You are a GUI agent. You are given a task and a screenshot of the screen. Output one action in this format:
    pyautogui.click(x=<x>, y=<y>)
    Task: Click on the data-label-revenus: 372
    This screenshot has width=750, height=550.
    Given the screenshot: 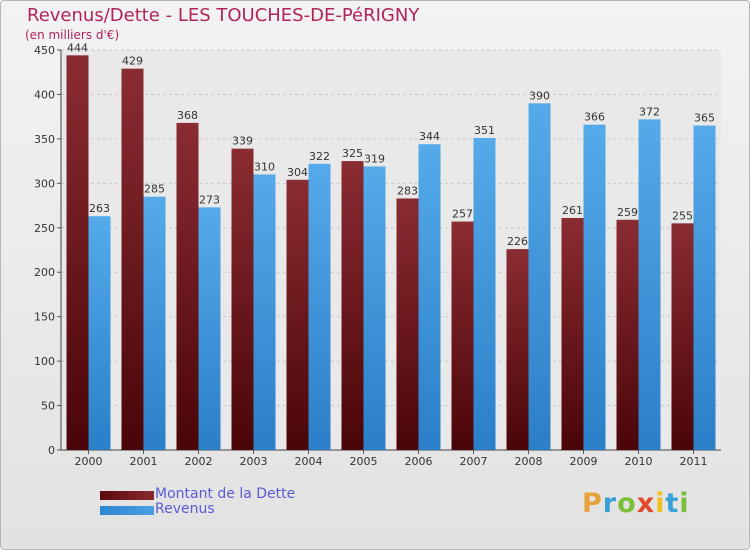 What is the action you would take?
    pyautogui.click(x=649, y=111)
    